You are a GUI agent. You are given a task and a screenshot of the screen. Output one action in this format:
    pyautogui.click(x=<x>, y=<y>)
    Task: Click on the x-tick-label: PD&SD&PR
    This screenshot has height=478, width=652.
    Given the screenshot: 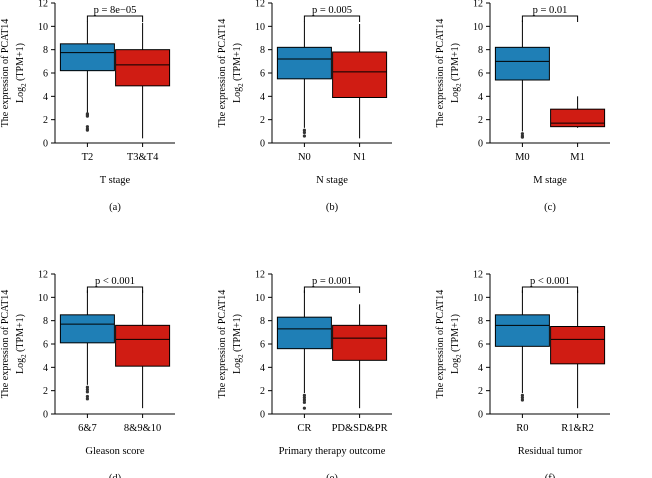 What is the action you would take?
    pyautogui.click(x=360, y=428)
    